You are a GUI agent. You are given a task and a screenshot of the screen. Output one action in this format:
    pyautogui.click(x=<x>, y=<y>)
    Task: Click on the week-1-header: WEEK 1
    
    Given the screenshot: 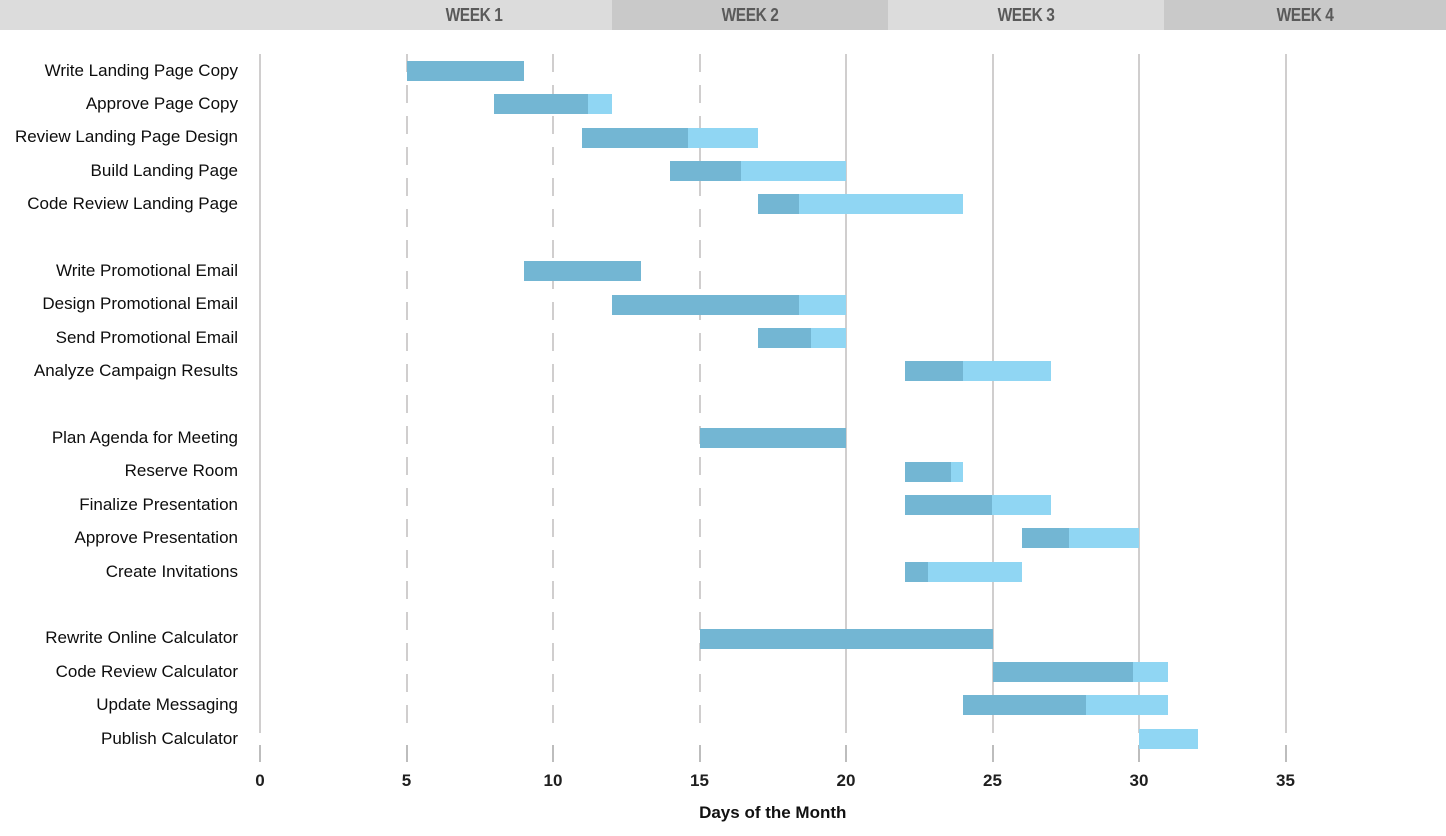 What is the action you would take?
    pyautogui.click(x=474, y=15)
    